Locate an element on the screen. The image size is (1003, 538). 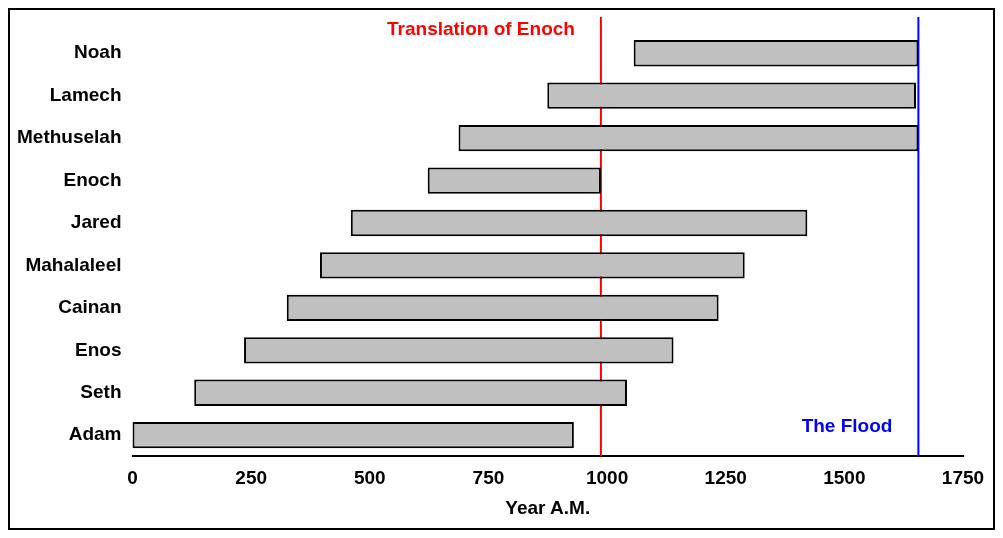
y-tick-label: Seth is located at coordinates (101, 391).